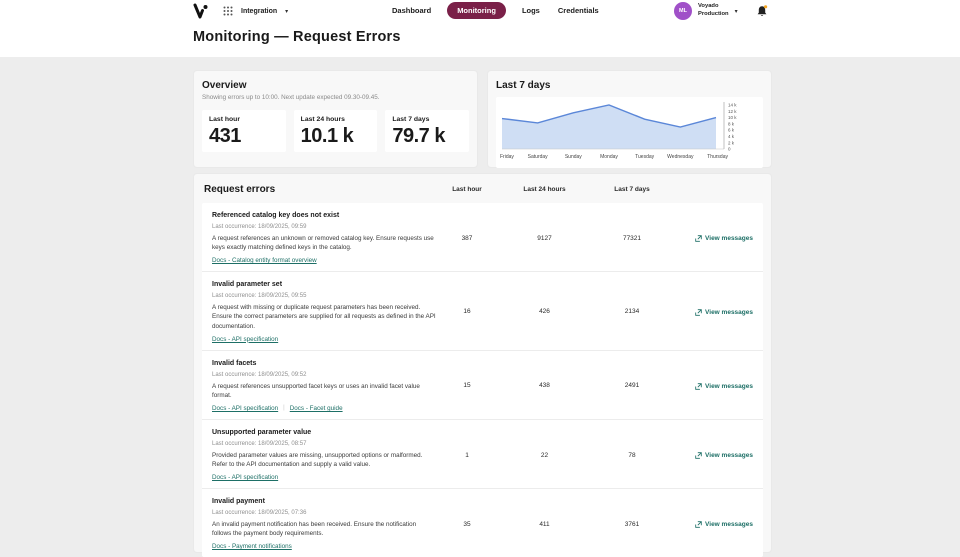 This screenshot has height=557, width=960. Describe the element at coordinates (247, 285) in the screenshot. I see `error-title: Invalid parameter set` at that location.